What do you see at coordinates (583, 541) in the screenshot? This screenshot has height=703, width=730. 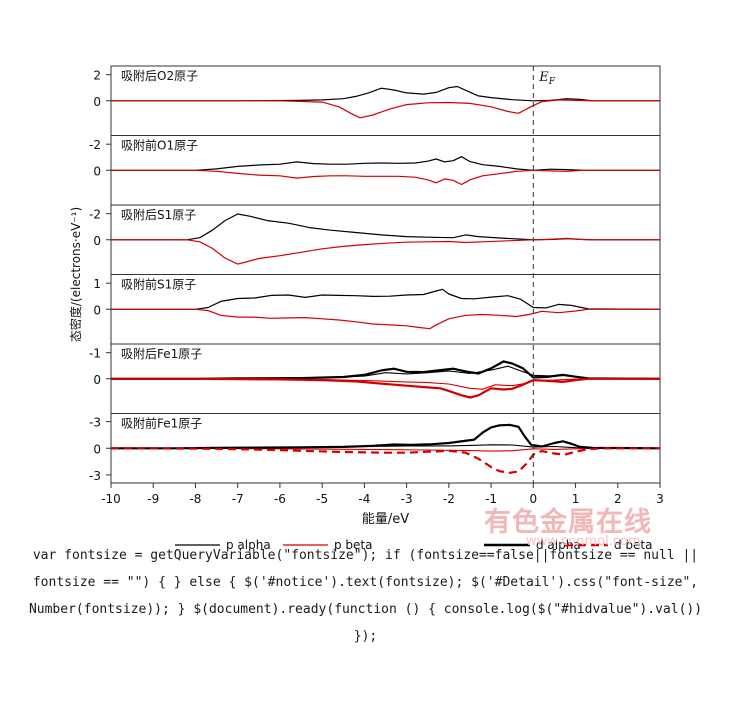 I see `watermark-sub: www.cnnmol.com` at bounding box center [583, 541].